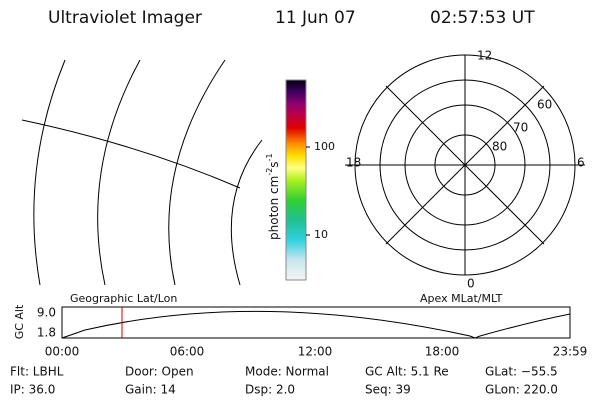  Describe the element at coordinates (269, 157) in the screenshot. I see `unit-exp: -1` at that location.